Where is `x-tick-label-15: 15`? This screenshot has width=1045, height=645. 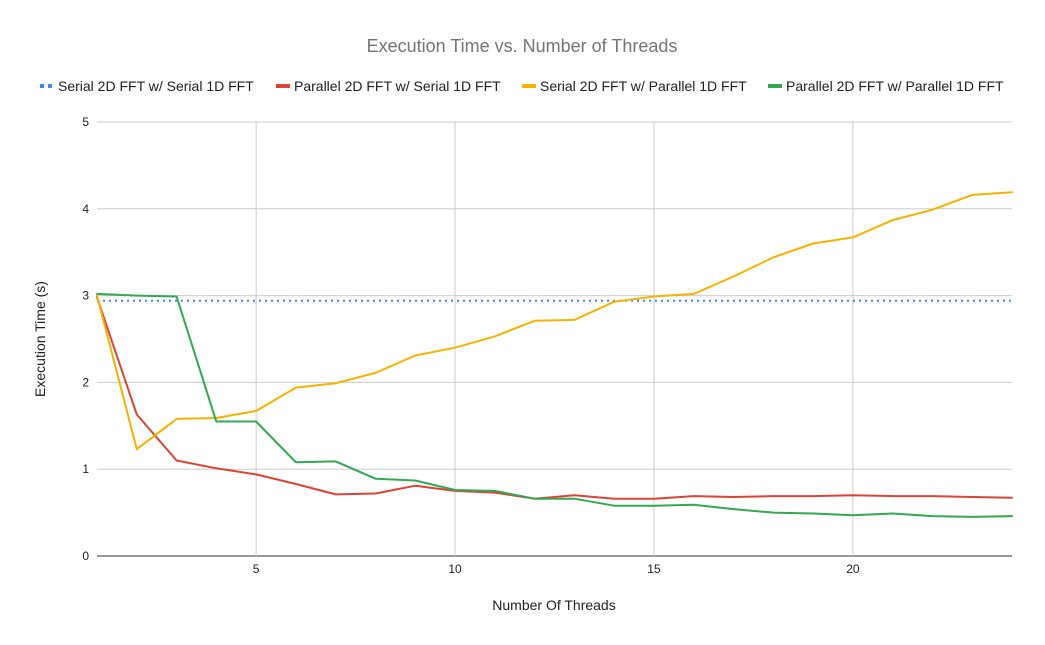
x-tick-label-15: 15 is located at coordinates (654, 569).